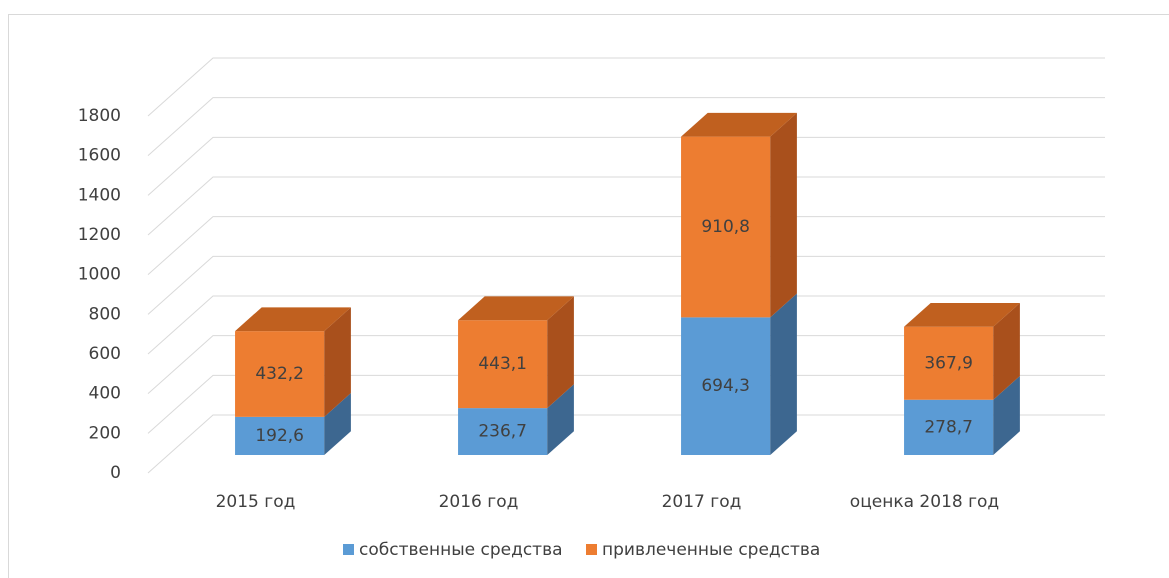 This screenshot has width=1169, height=578. What do you see at coordinates (105, 354) in the screenshot?
I see `y-tick-label: 600` at bounding box center [105, 354].